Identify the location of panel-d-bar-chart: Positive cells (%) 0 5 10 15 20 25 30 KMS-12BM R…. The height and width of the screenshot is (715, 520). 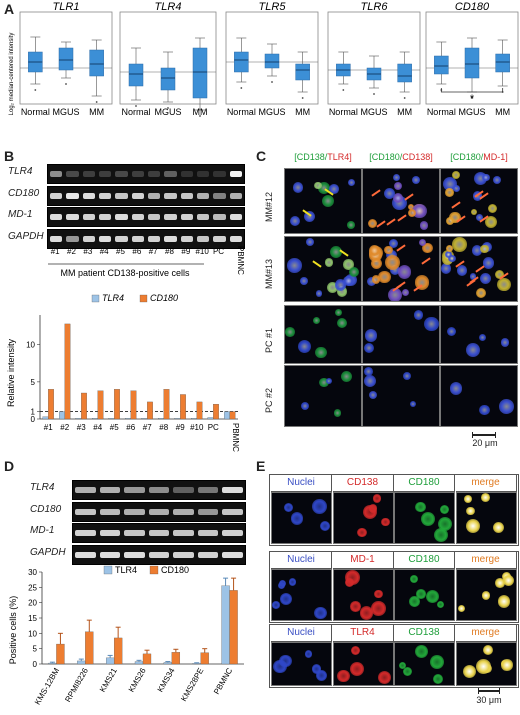
(126, 635).